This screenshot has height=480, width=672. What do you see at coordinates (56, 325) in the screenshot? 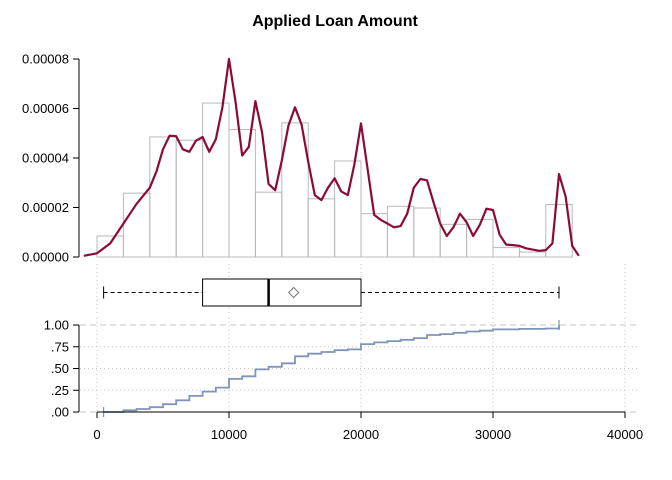
I see `ecdf-y-tick-label: 1.00` at bounding box center [56, 325].